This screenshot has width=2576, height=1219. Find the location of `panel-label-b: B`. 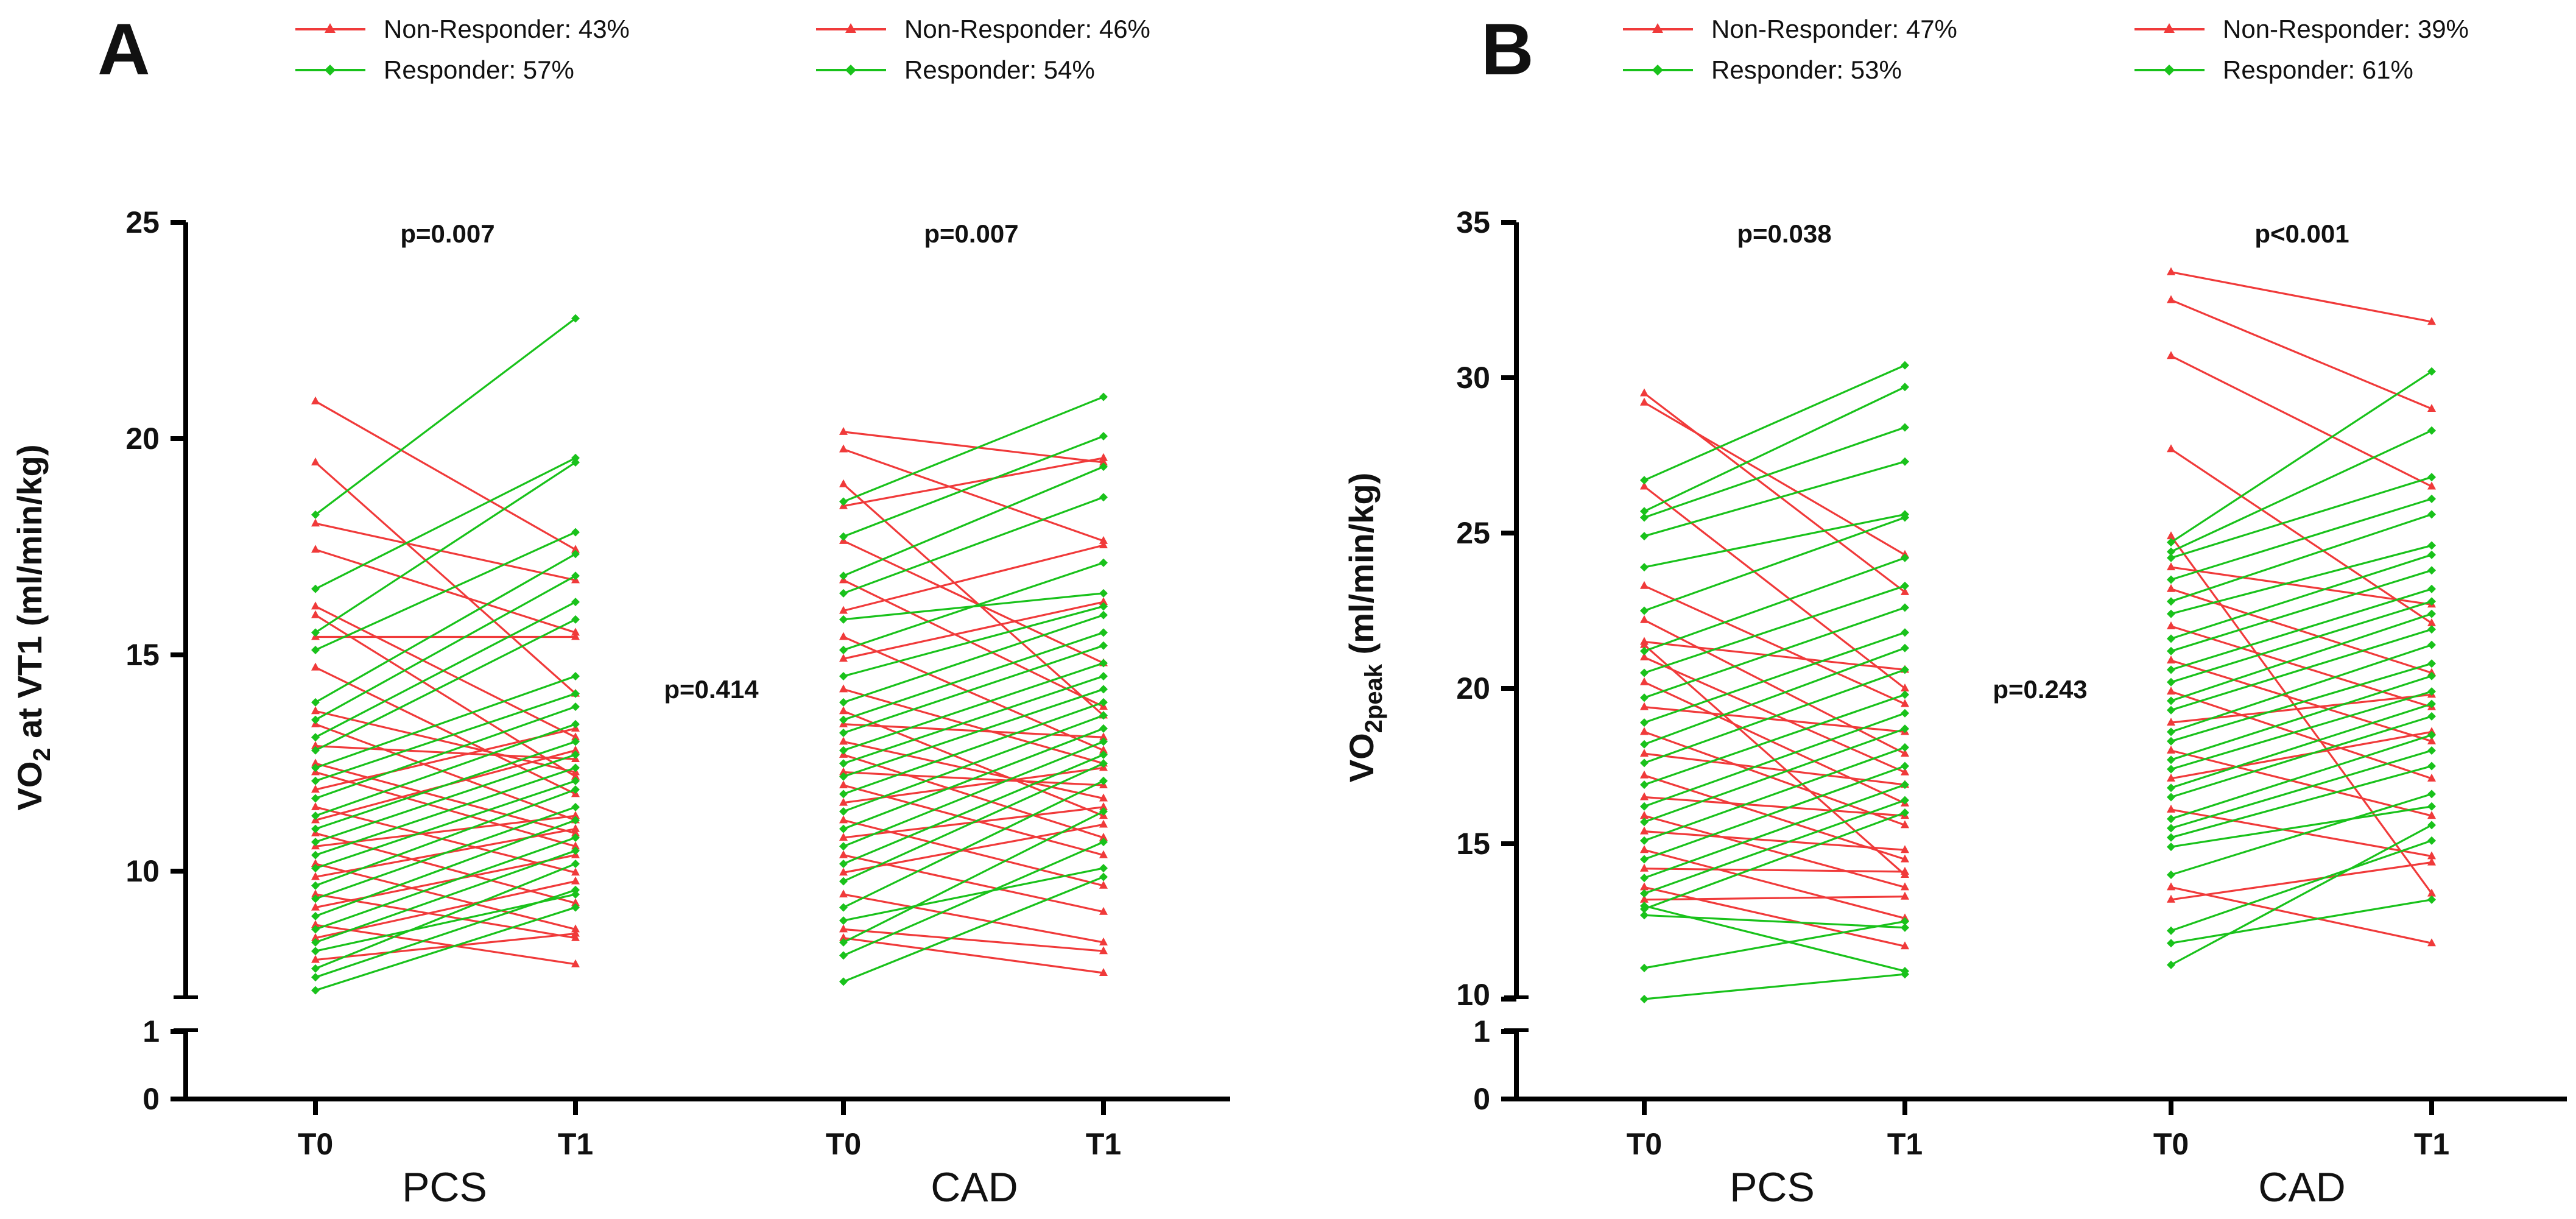

panel-label-b: B is located at coordinates (1507, 50).